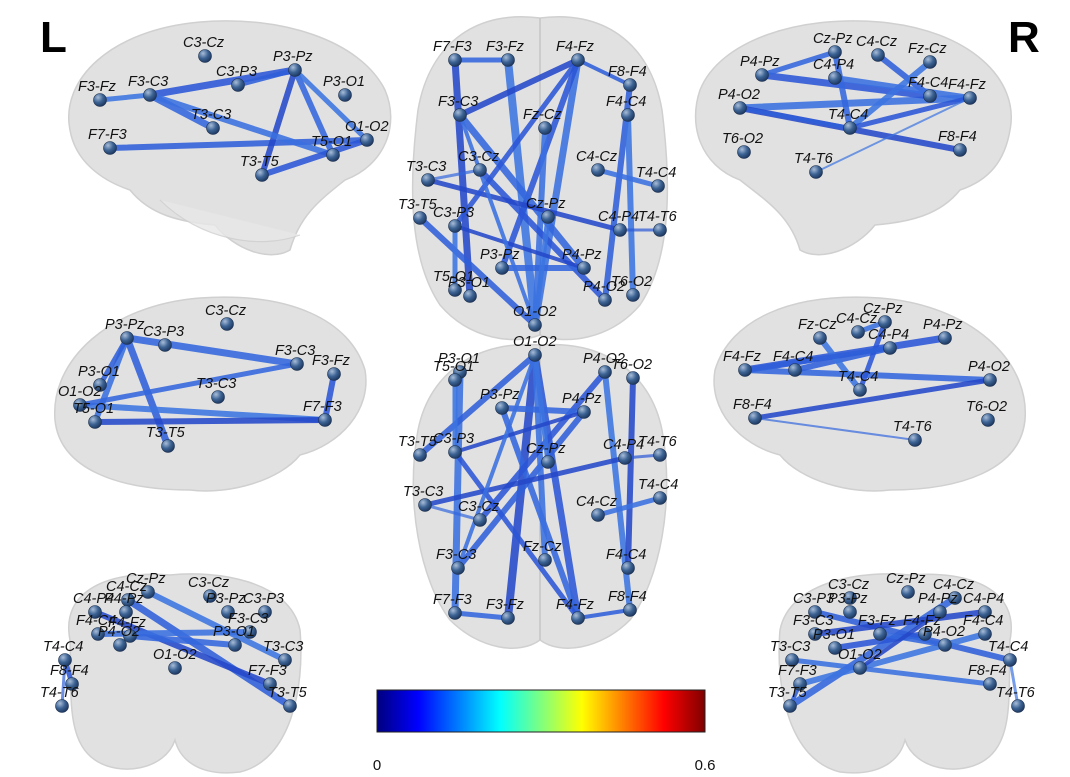  I want to click on left-medial-edges, so click(207, 392).